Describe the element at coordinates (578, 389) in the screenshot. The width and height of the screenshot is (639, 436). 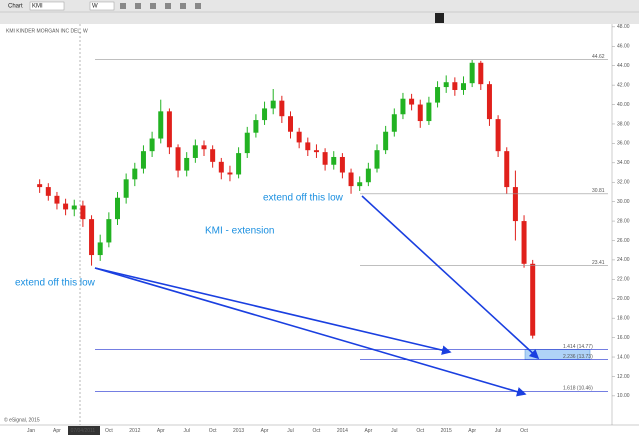
I see `fib-label: 1.618 (10.46)` at that location.